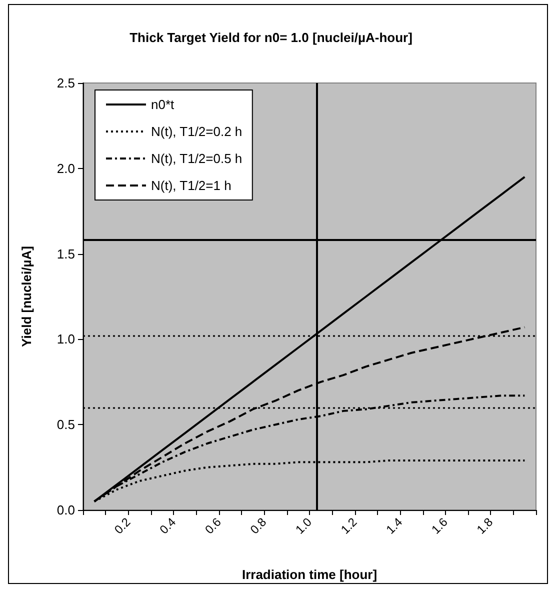 The height and width of the screenshot is (593, 556). I want to click on x-tick-label: 0.8, so click(258, 525).